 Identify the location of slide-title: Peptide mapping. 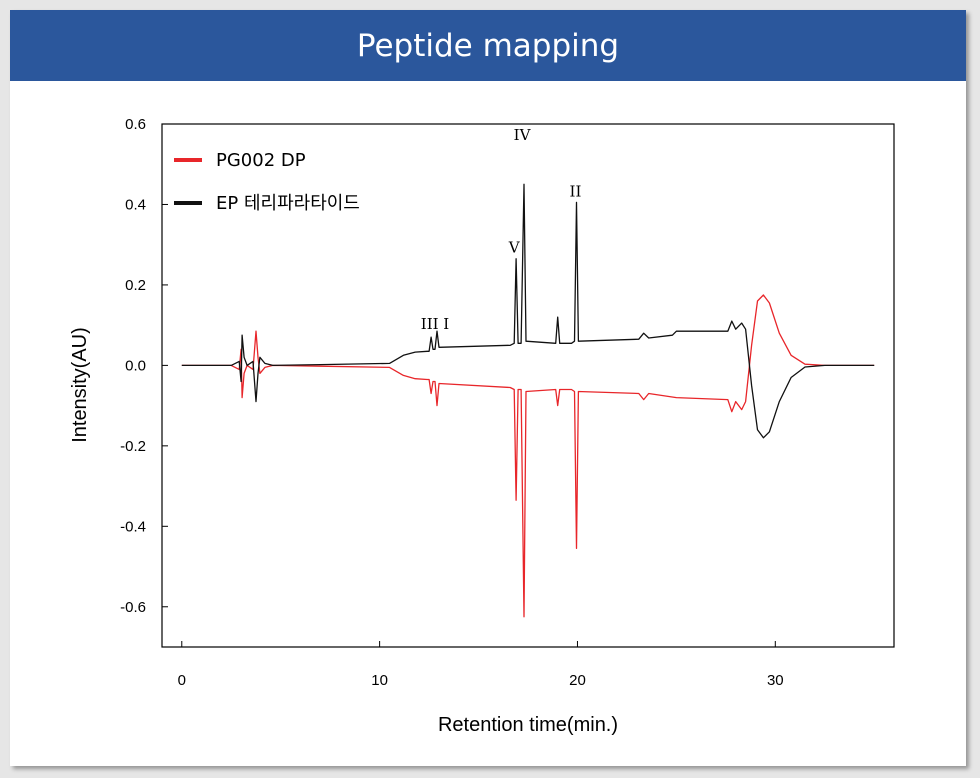
(488, 45).